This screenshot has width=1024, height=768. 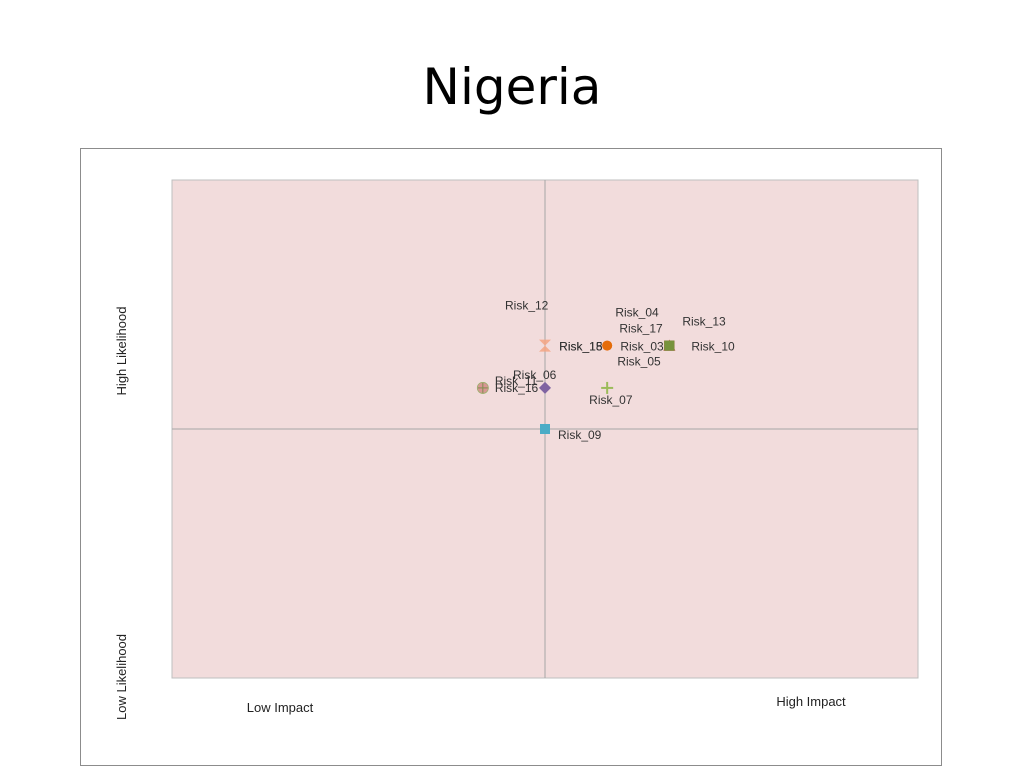 I want to click on points-layer, so click(x=576, y=386).